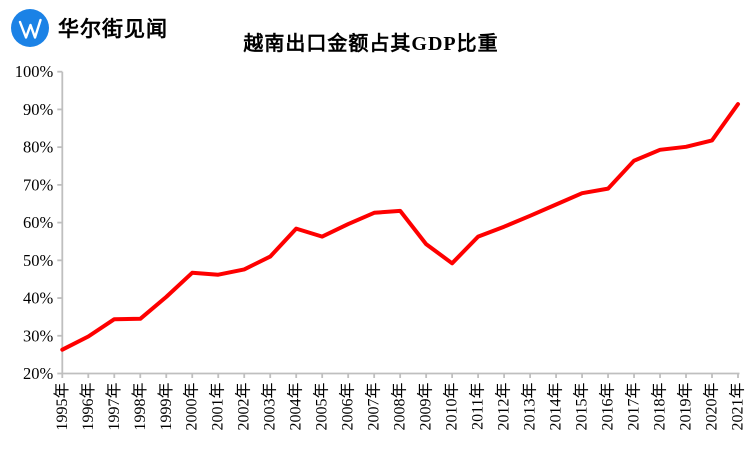 This screenshot has width=750, height=450. I want to click on x-tick-label: 2018年, so click(660, 407).